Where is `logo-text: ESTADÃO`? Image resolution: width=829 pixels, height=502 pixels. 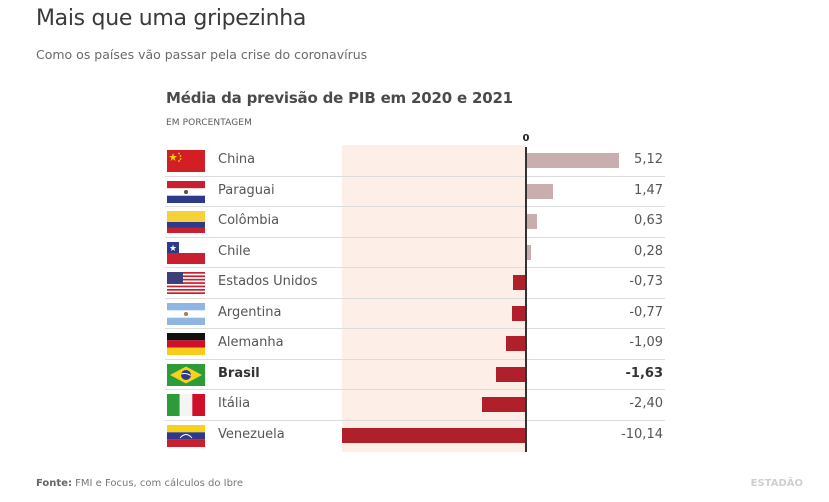
logo-text: ESTADÃO is located at coordinates (776, 483).